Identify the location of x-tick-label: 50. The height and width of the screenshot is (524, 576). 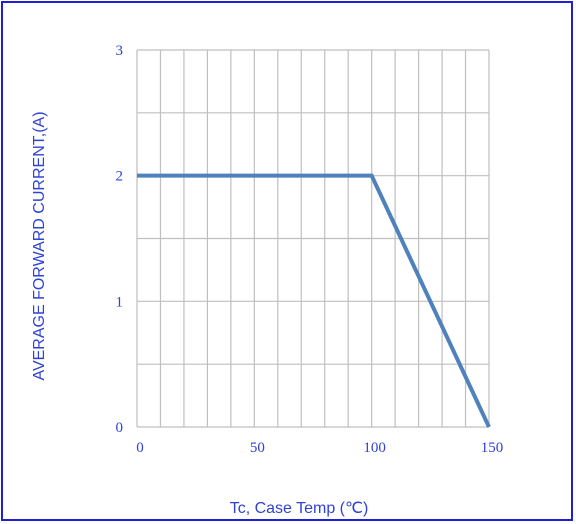
(257, 448).